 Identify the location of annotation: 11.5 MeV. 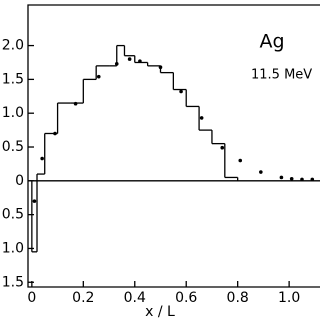
(281, 75).